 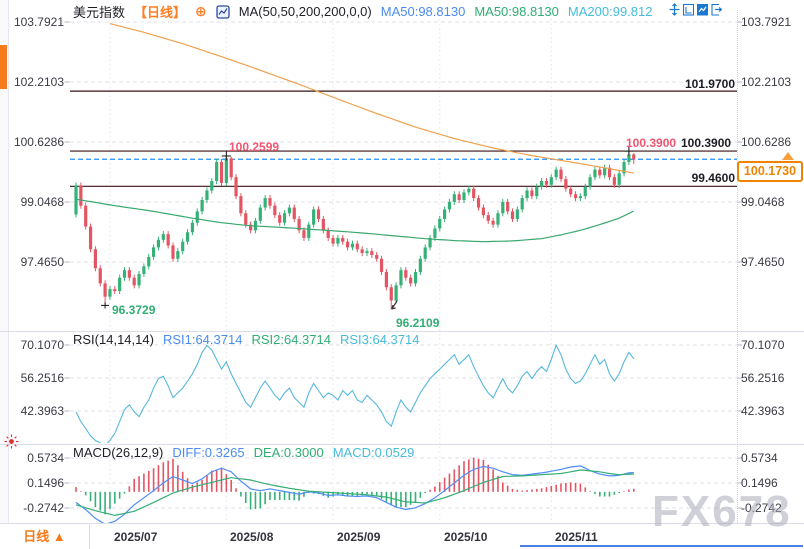 What do you see at coordinates (418, 323) in the screenshot?
I see `swing-low-label: 96.2109` at bounding box center [418, 323].